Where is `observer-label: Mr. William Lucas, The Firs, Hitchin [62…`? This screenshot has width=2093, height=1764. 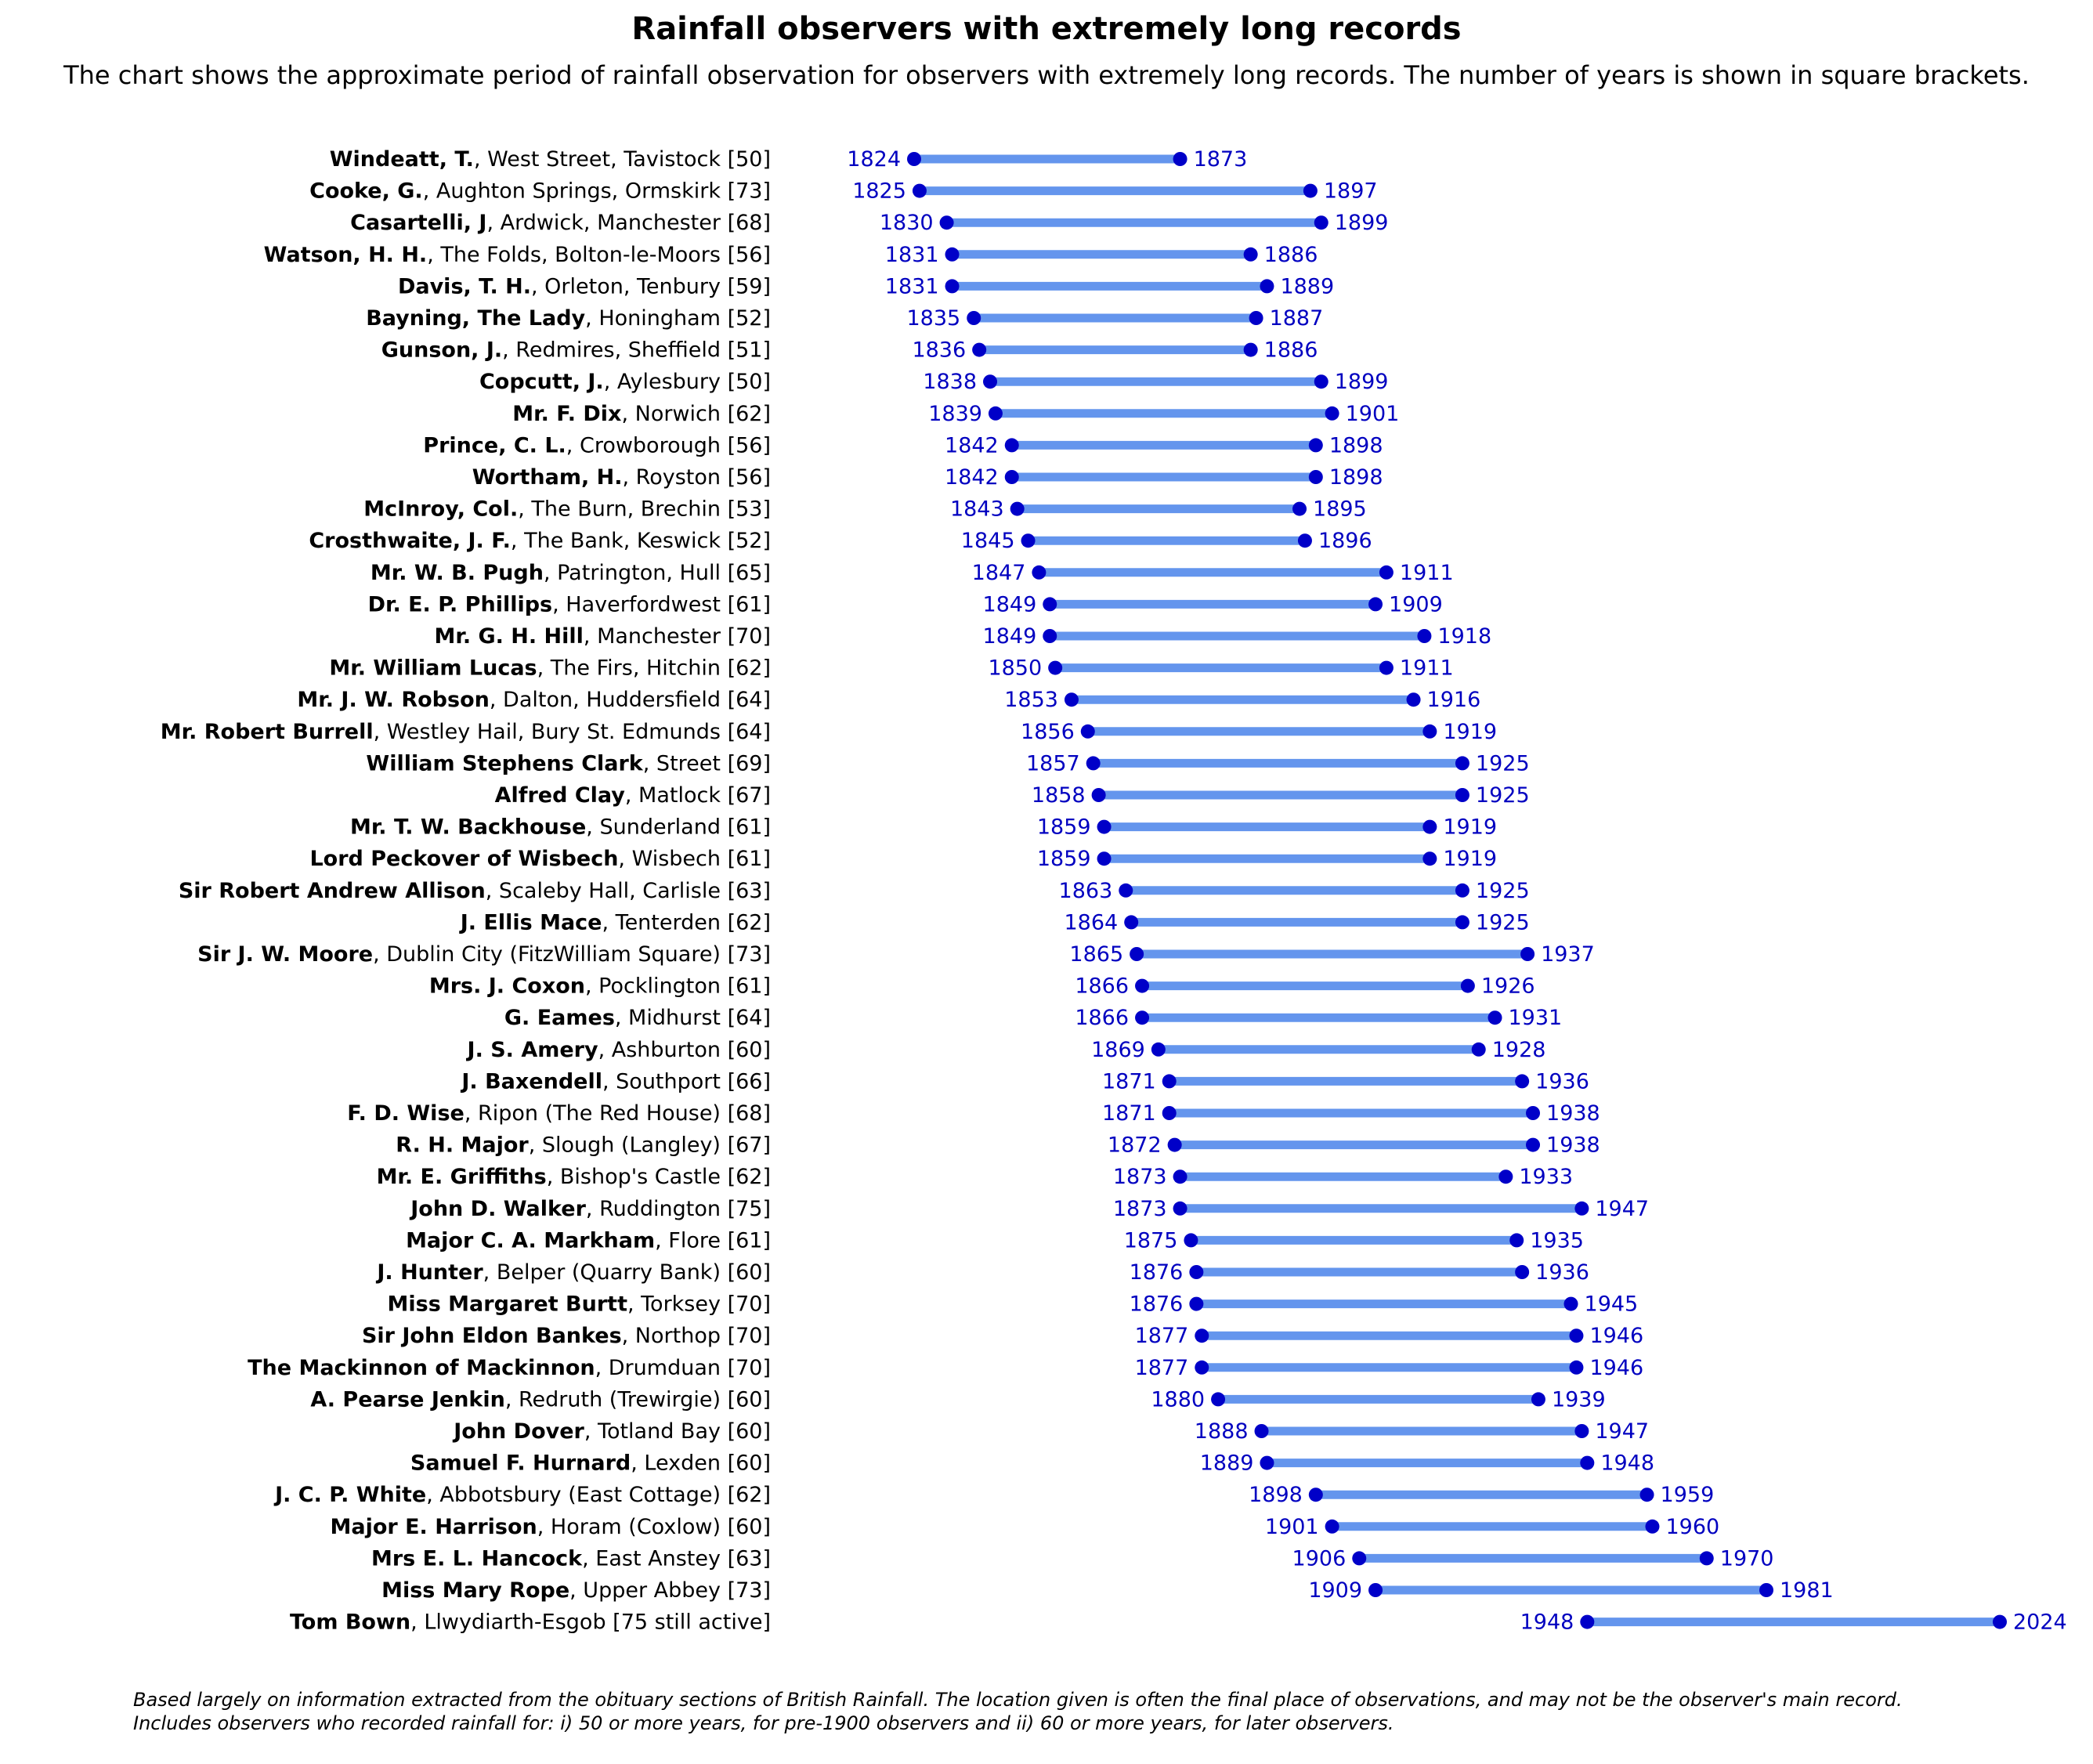
observer-label: Mr. William Lucas, The Firs, Hitchin [62… is located at coordinates (550, 668).